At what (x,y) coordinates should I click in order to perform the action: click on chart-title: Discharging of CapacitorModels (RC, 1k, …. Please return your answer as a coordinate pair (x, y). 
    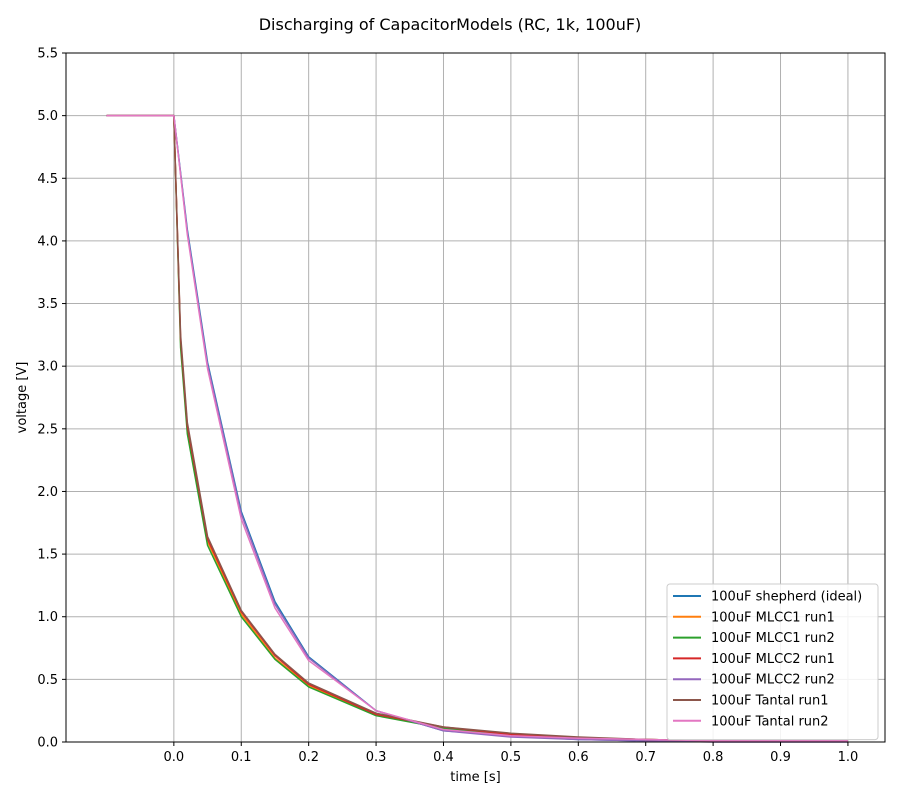
    Looking at the image, I should click on (450, 24).